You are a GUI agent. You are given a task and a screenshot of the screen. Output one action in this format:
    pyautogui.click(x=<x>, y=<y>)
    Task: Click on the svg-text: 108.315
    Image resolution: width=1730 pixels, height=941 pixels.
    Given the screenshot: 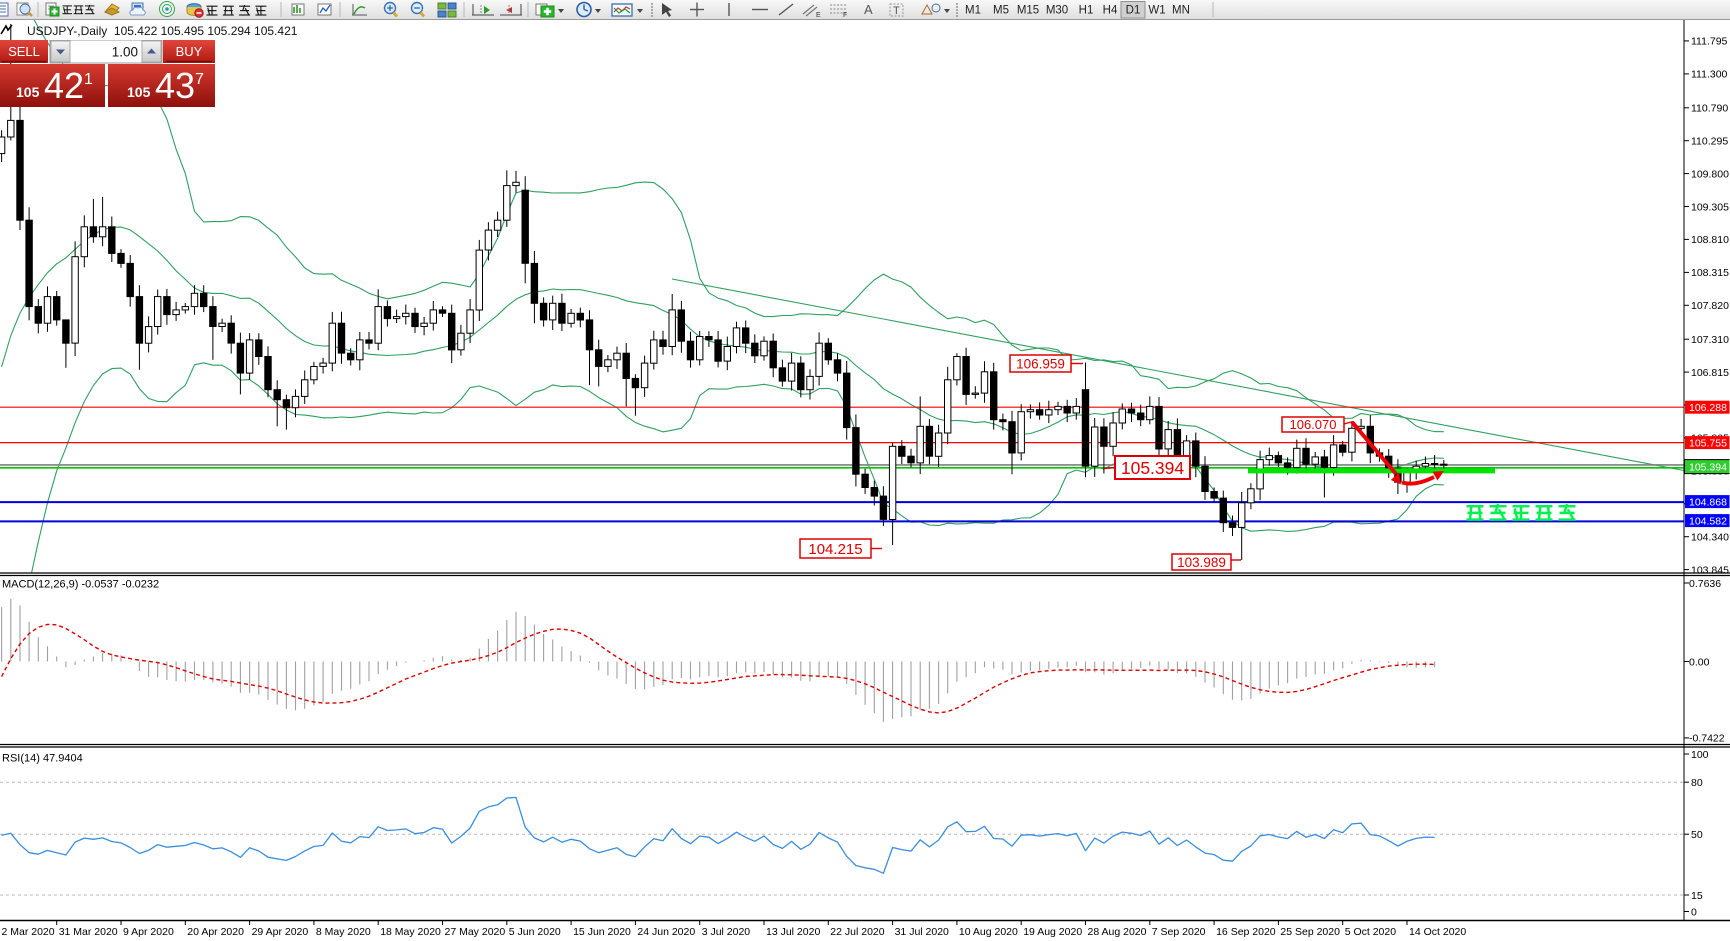 What is the action you would take?
    pyautogui.click(x=1710, y=273)
    